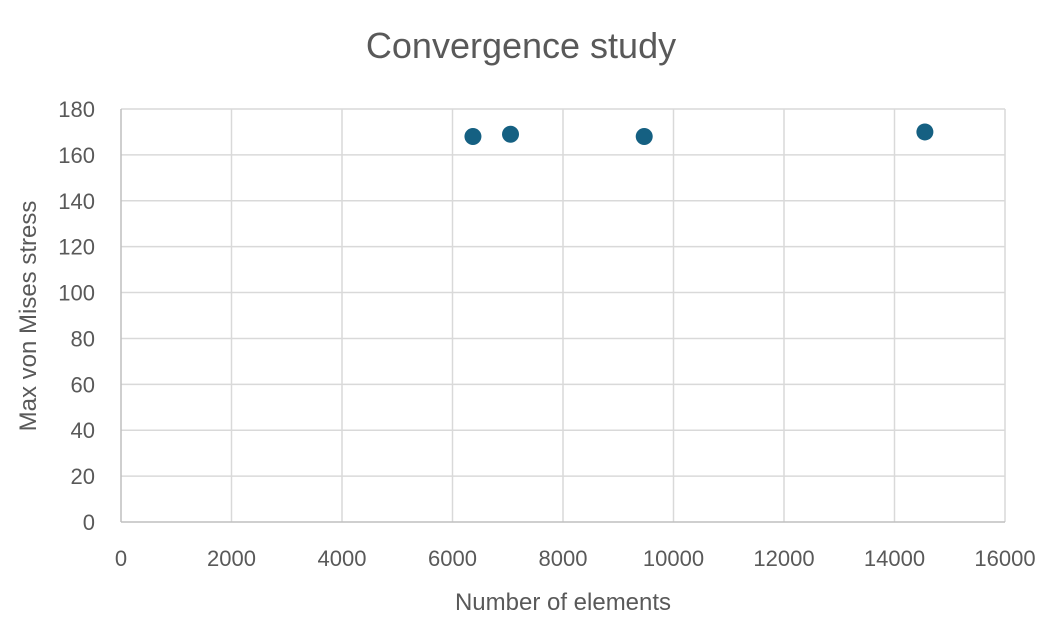 The height and width of the screenshot is (624, 1064). I want to click on y-tick-label: 20, so click(83, 476).